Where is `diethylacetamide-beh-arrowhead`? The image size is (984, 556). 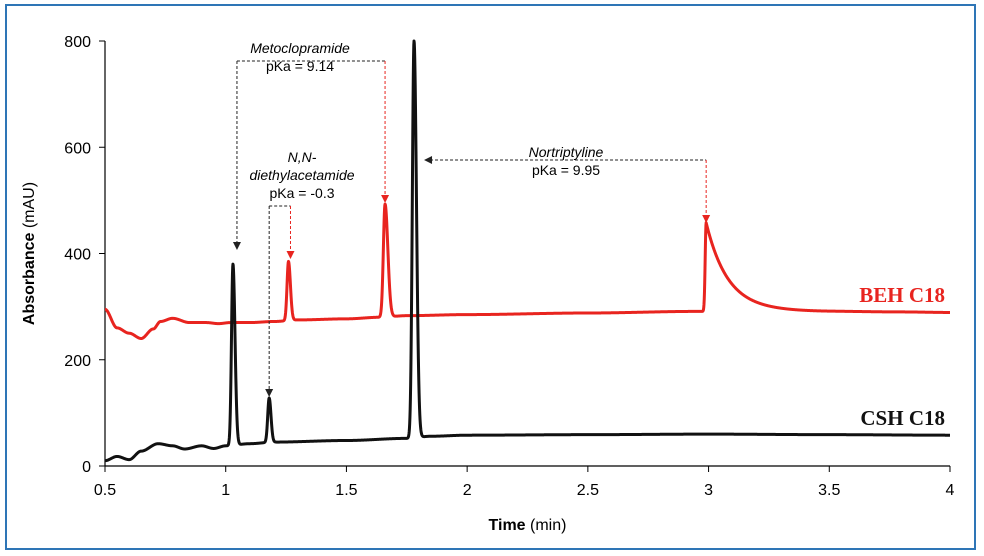 diethylacetamide-beh-arrowhead is located at coordinates (290, 255).